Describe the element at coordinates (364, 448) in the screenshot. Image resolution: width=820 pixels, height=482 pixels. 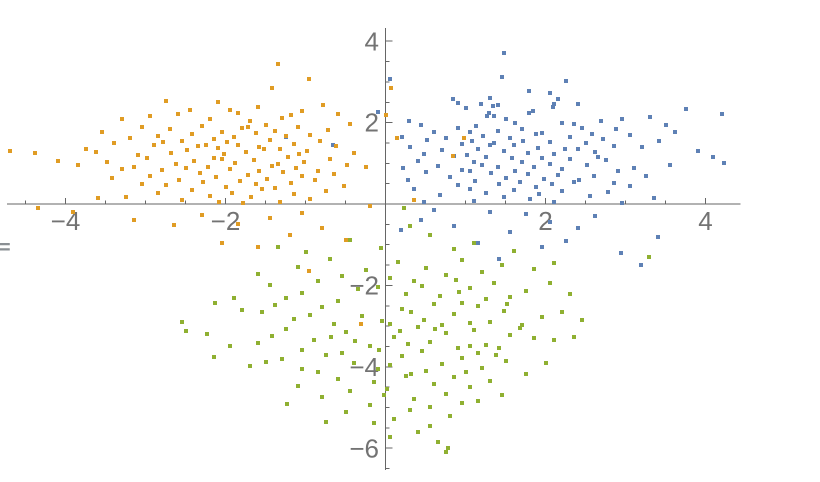
I see `svg-text: −6` at that location.